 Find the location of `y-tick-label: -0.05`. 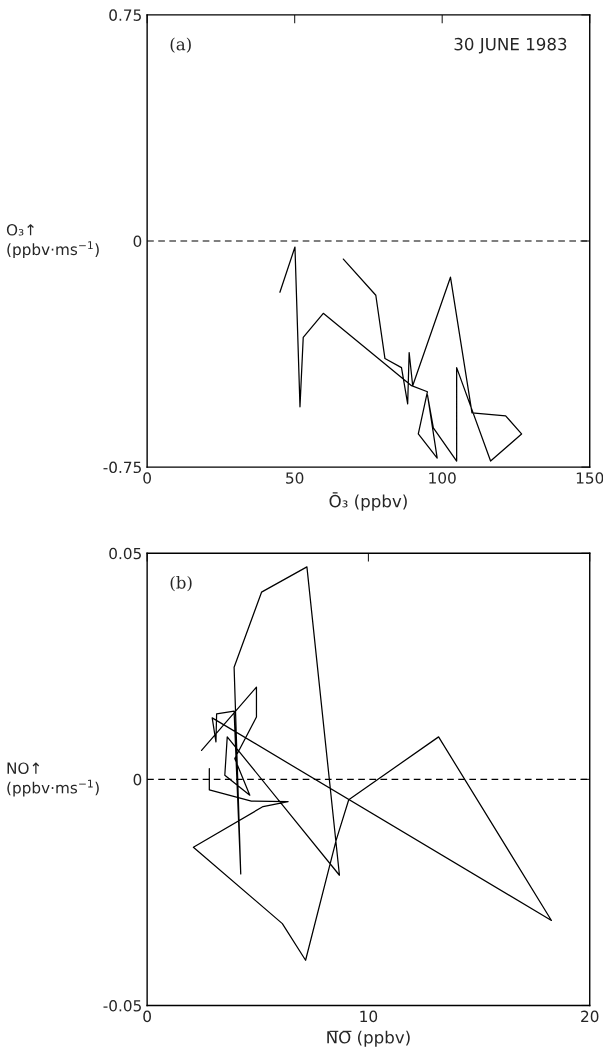

y-tick-label: -0.05 is located at coordinates (122, 1005).